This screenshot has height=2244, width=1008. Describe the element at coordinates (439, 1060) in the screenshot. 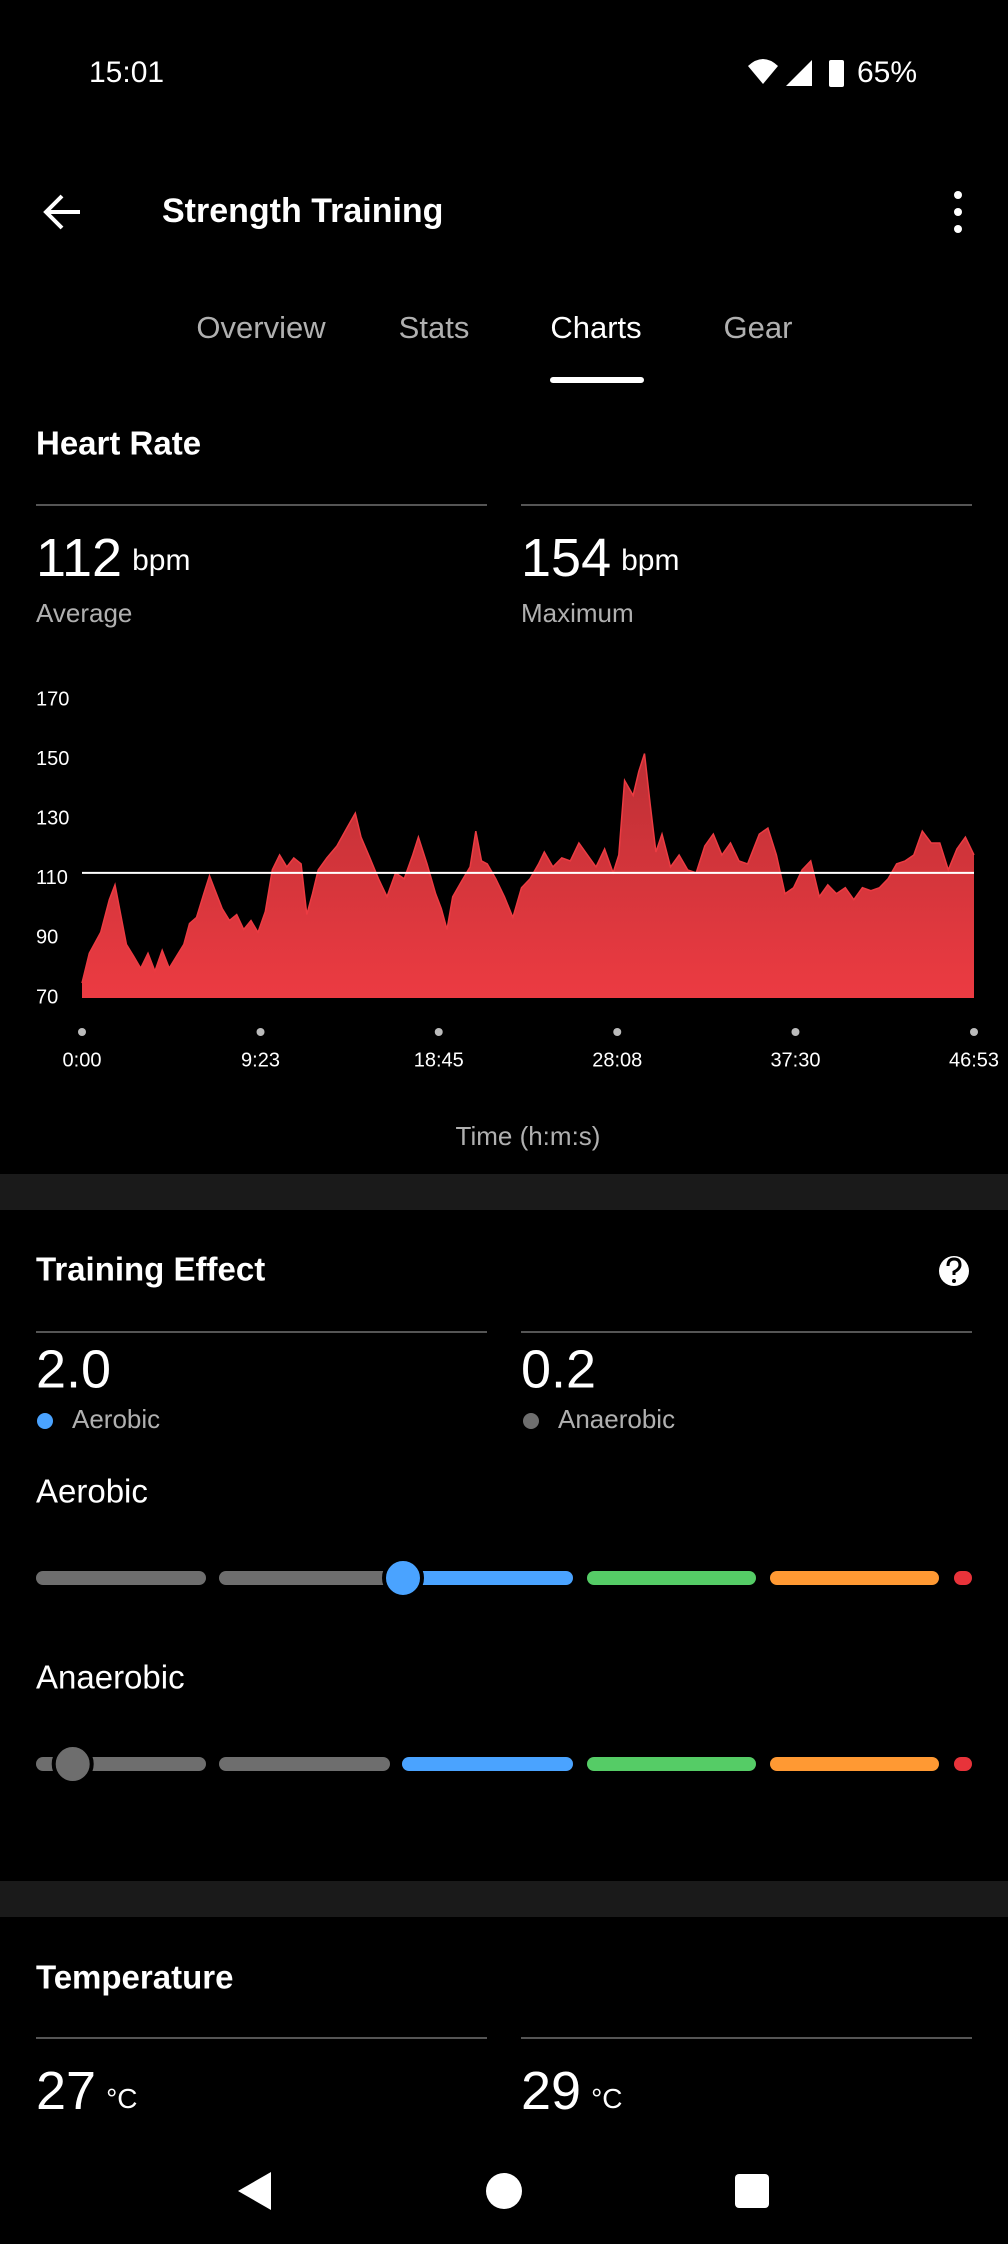

I see `x-tick-label: 18:45` at that location.